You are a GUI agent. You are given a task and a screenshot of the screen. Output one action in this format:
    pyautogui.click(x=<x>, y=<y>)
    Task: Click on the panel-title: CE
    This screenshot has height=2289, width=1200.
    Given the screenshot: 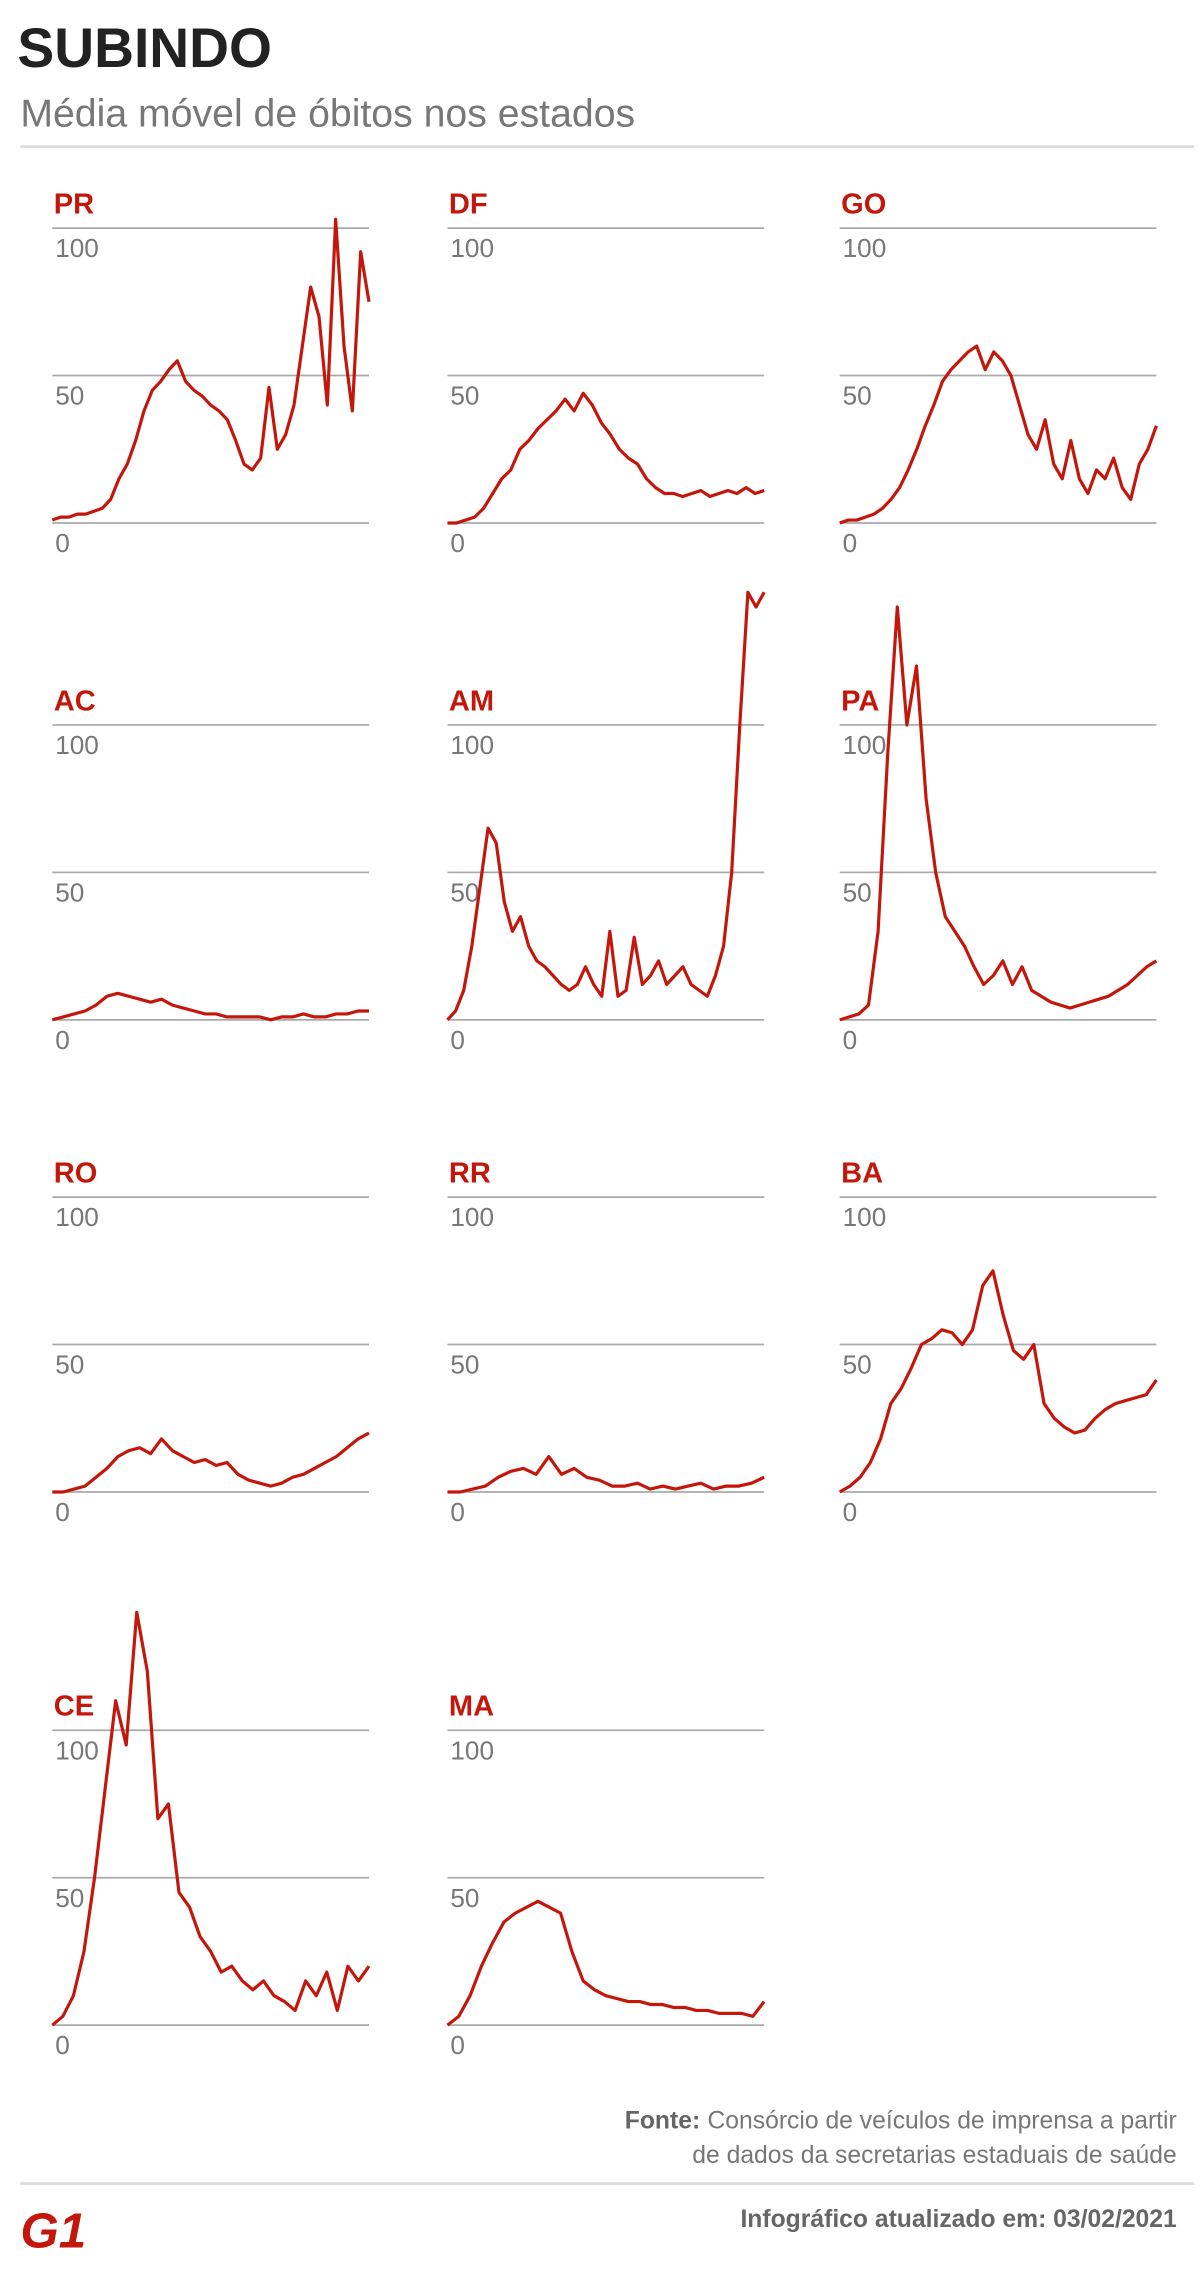 What is the action you would take?
    pyautogui.click(x=74, y=1707)
    